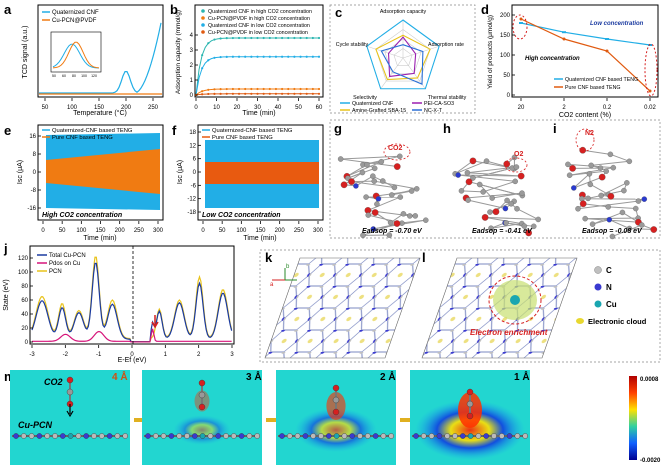 The image size is (663, 474). Describe the element at coordinates (84, 76) in the screenshot. I see `inset-tick-label: 100` at that location.